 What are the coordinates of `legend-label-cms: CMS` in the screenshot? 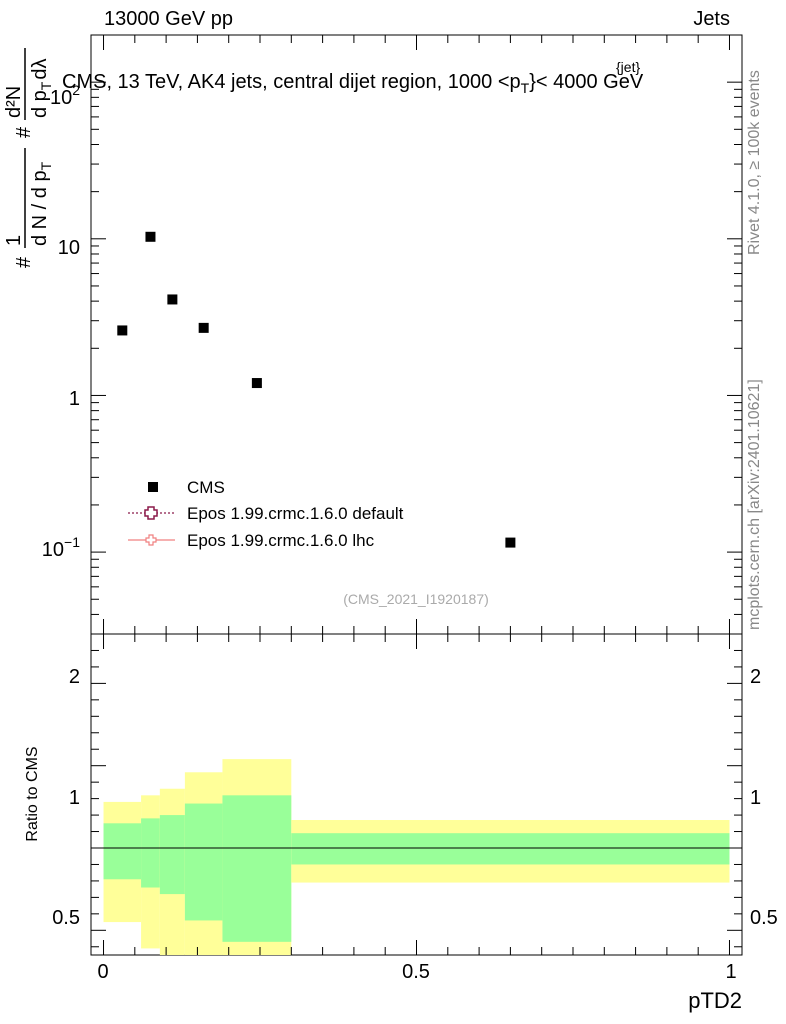 It's located at (206, 487).